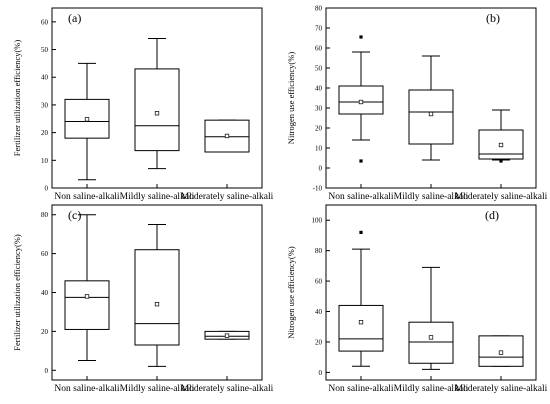 The width and height of the screenshot is (550, 404). Describe the element at coordinates (492, 215) in the screenshot. I see `panel-label: (d)` at that location.